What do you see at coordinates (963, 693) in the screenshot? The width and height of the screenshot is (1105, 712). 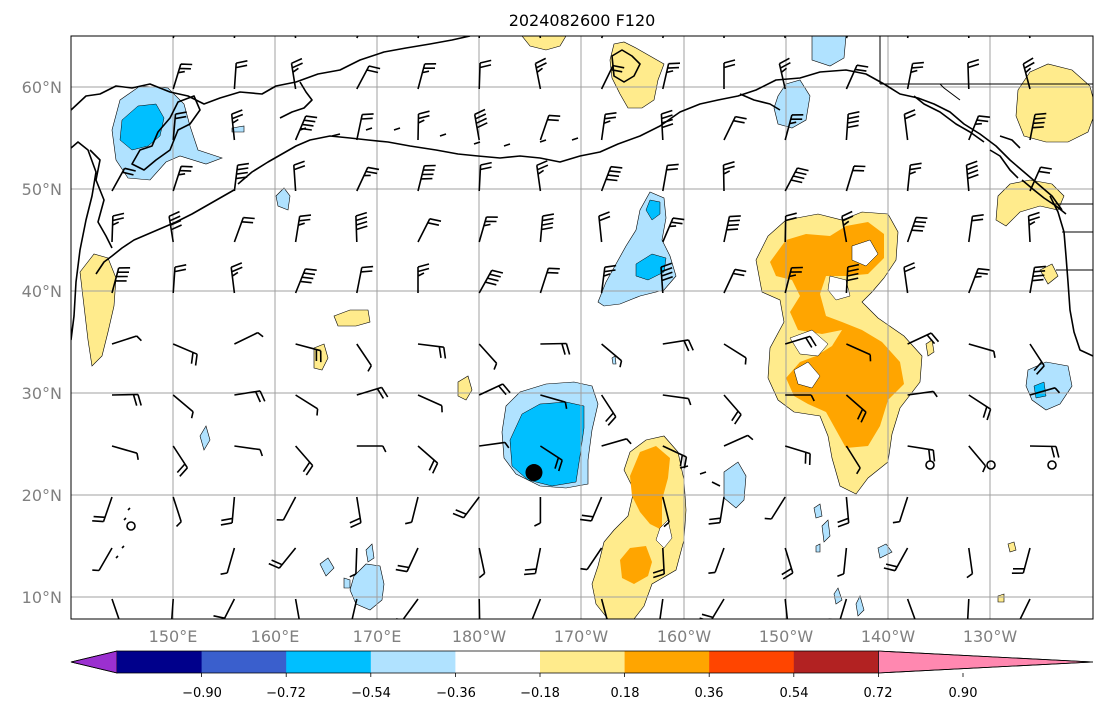 I see `colorbar-tick-label: 0.90` at bounding box center [963, 693].